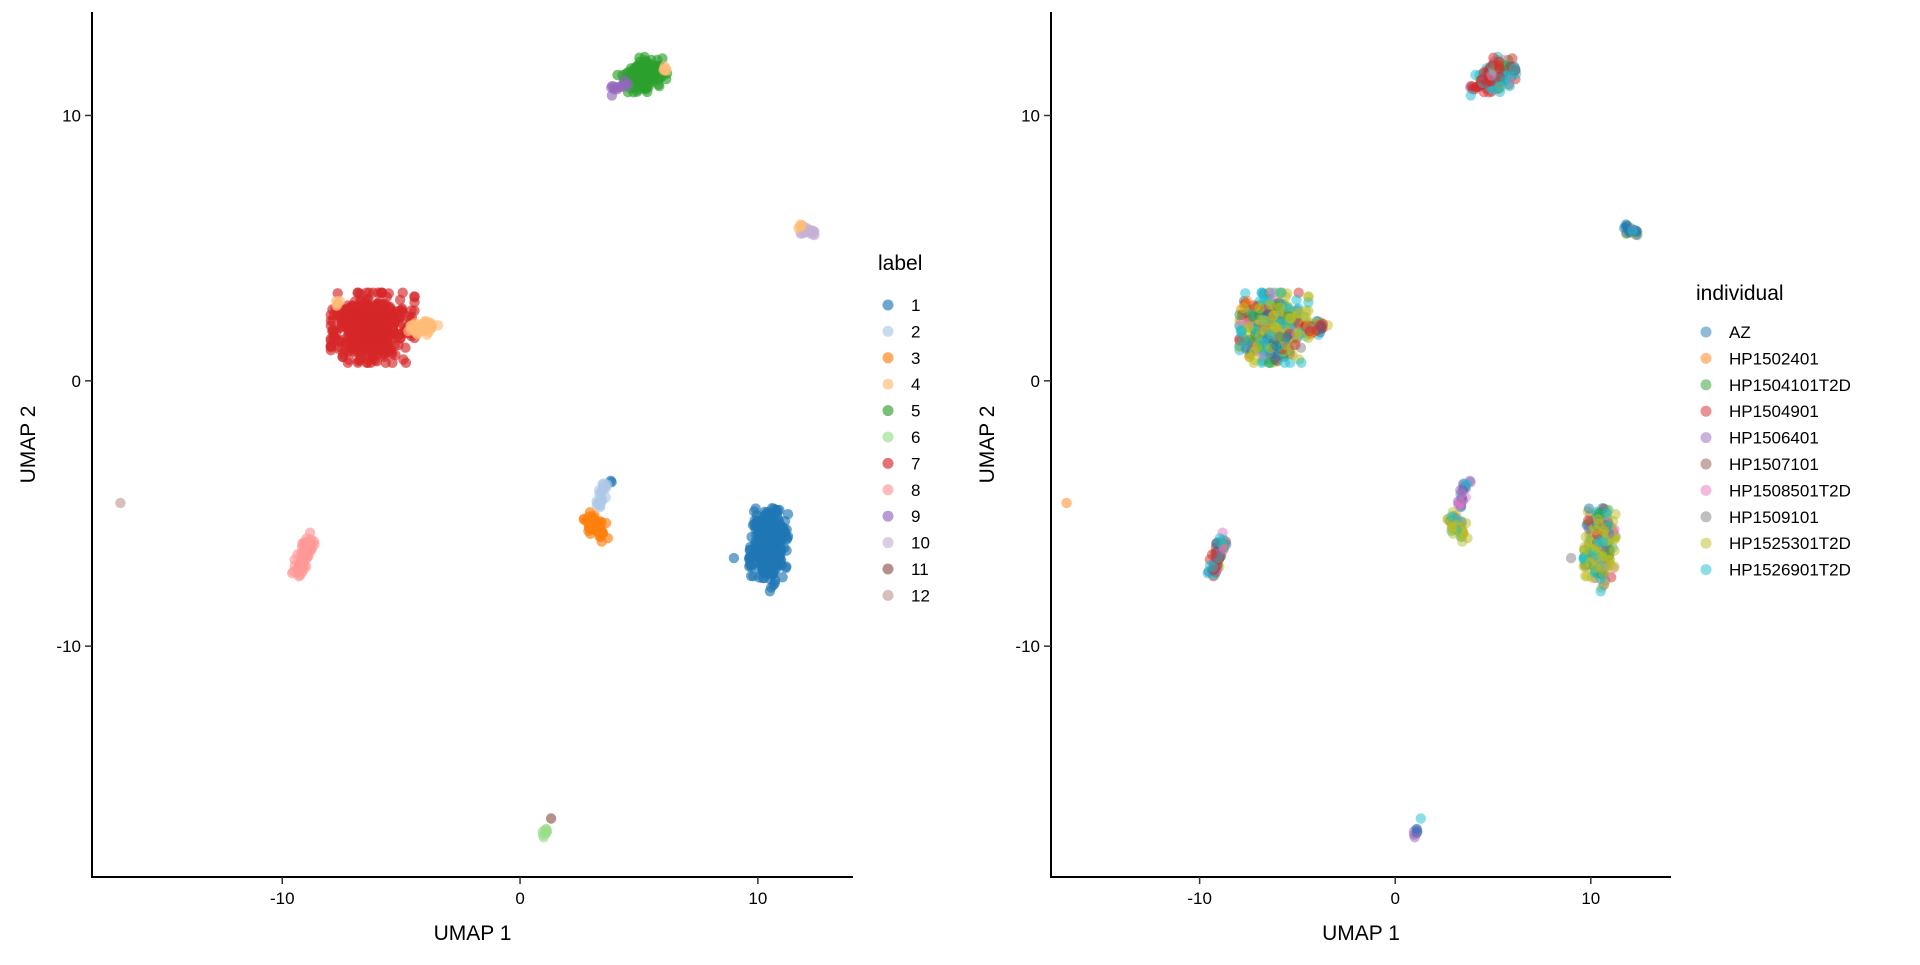 This screenshot has width=1920, height=965. I want to click on legend-item: HP1507101, so click(1759, 464).